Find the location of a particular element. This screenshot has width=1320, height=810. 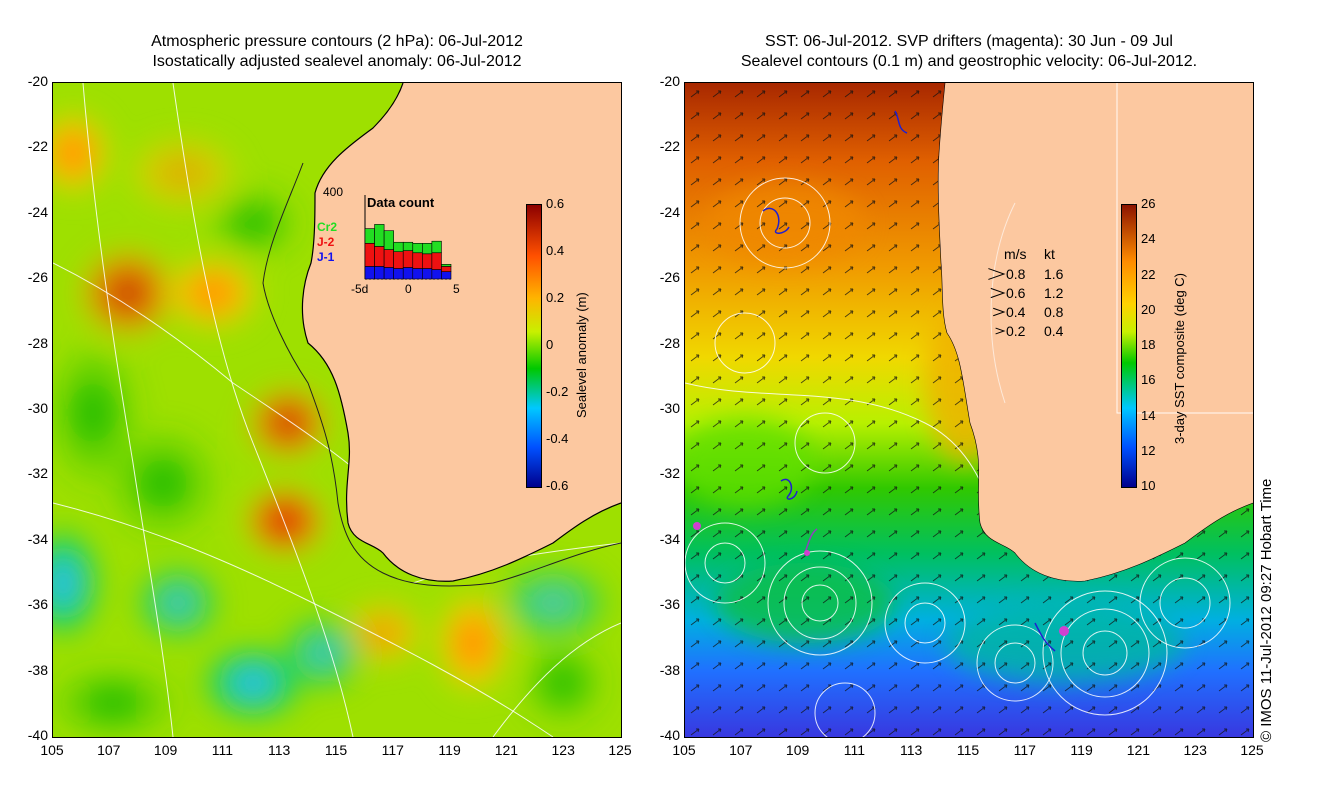

left-y-tick: -28 is located at coordinates (37, 342).